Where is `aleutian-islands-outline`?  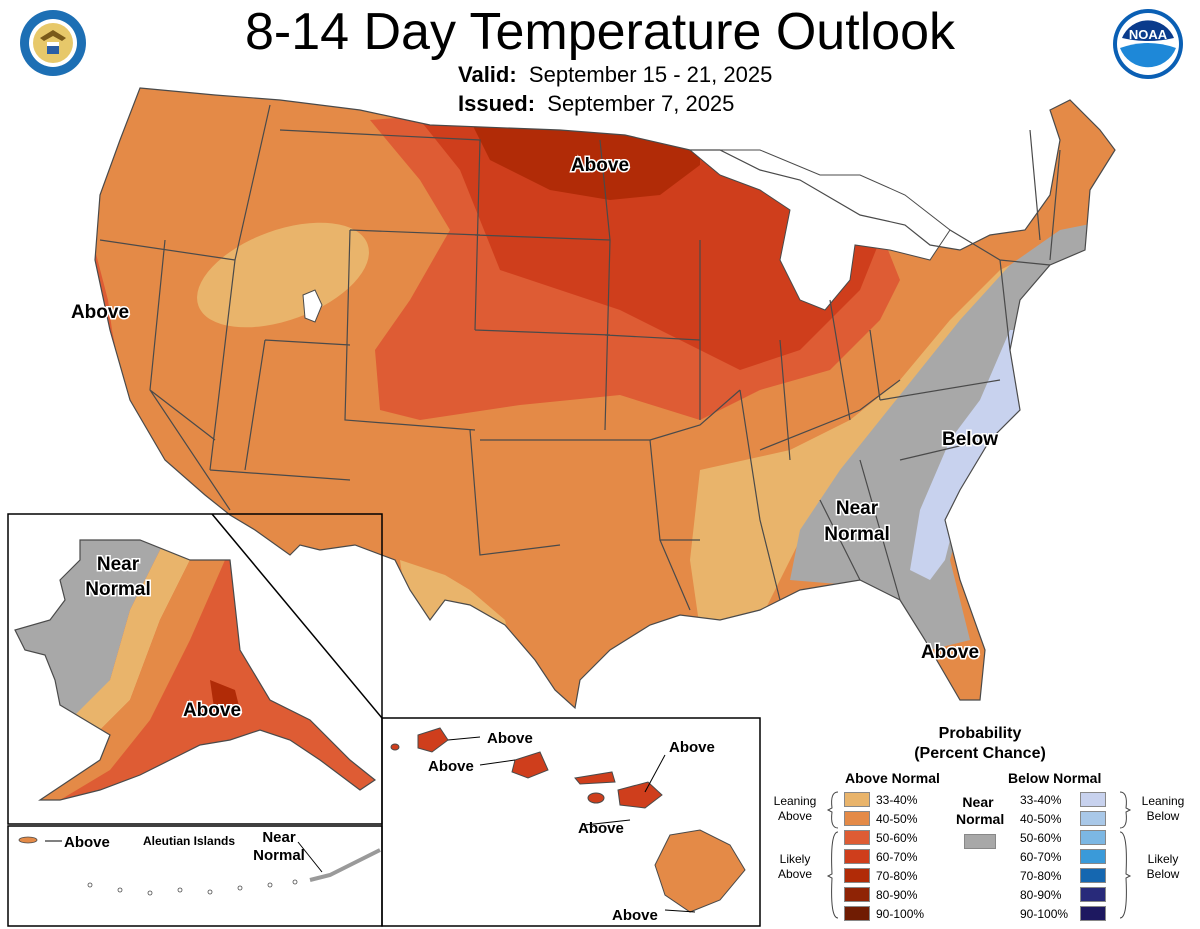
aleutian-islands-outline is located at coordinates (192, 887).